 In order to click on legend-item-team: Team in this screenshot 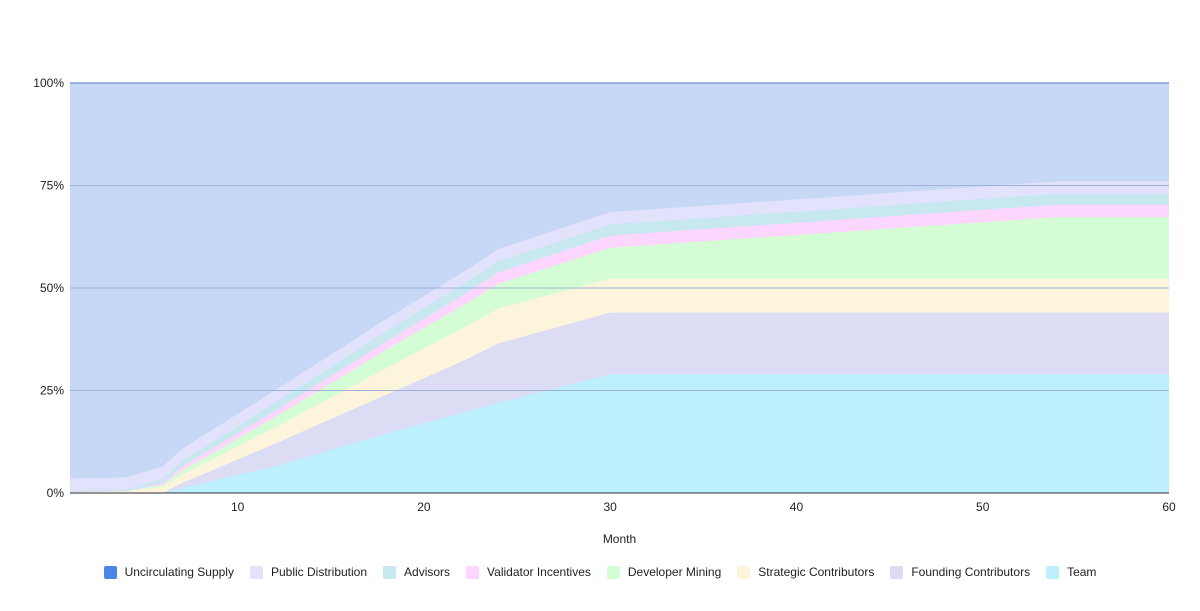, I will do `click(1071, 572)`.